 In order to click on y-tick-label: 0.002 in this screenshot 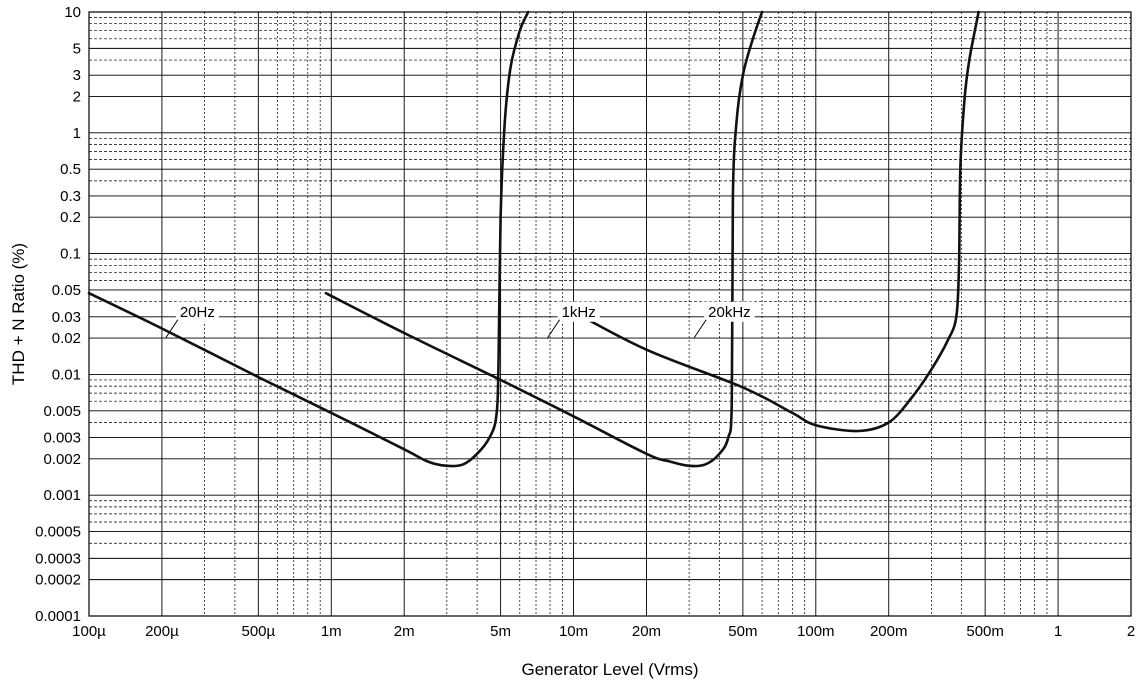, I will do `click(62, 459)`.